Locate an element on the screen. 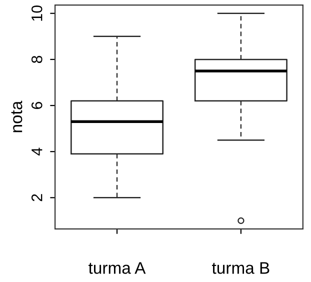 This screenshot has height=282, width=311. x-tick-label: turma B is located at coordinates (241, 268).